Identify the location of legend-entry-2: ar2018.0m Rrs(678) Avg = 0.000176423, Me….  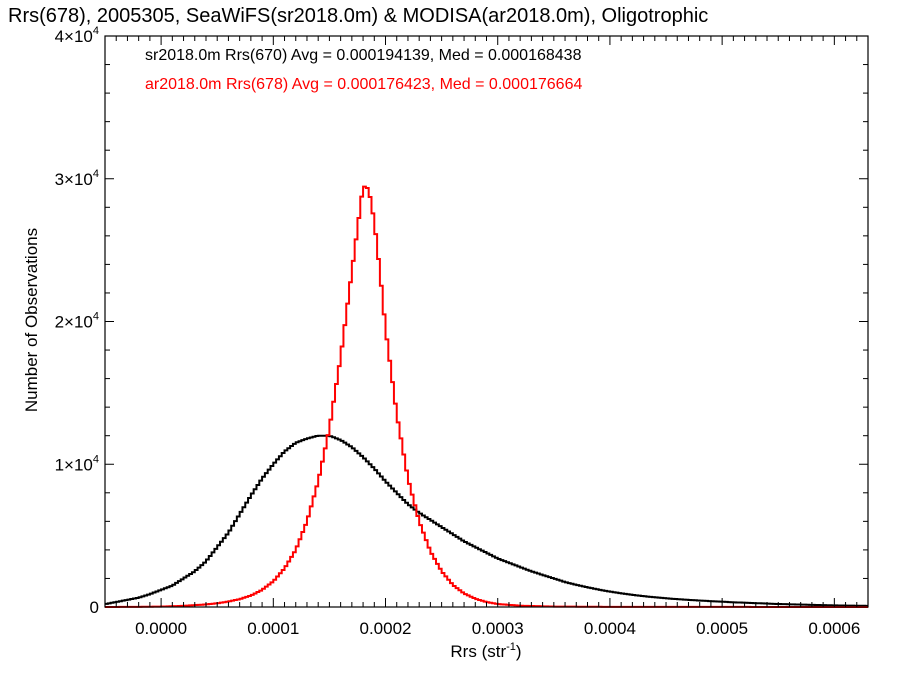
(363, 84).